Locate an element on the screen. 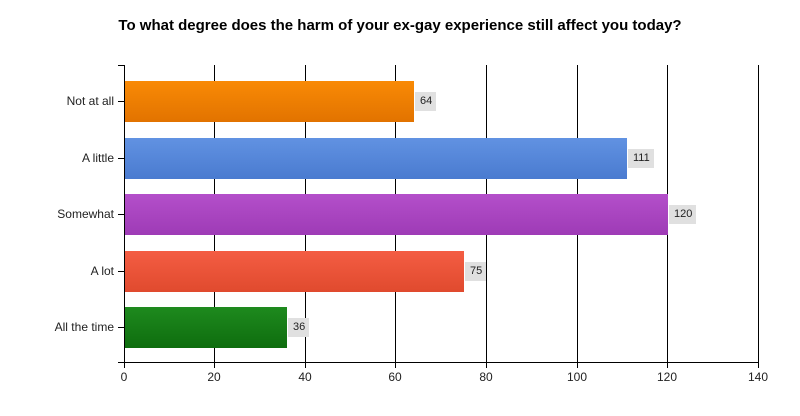 This screenshot has height=416, width=800. x-tick-label: 20 is located at coordinates (214, 377).